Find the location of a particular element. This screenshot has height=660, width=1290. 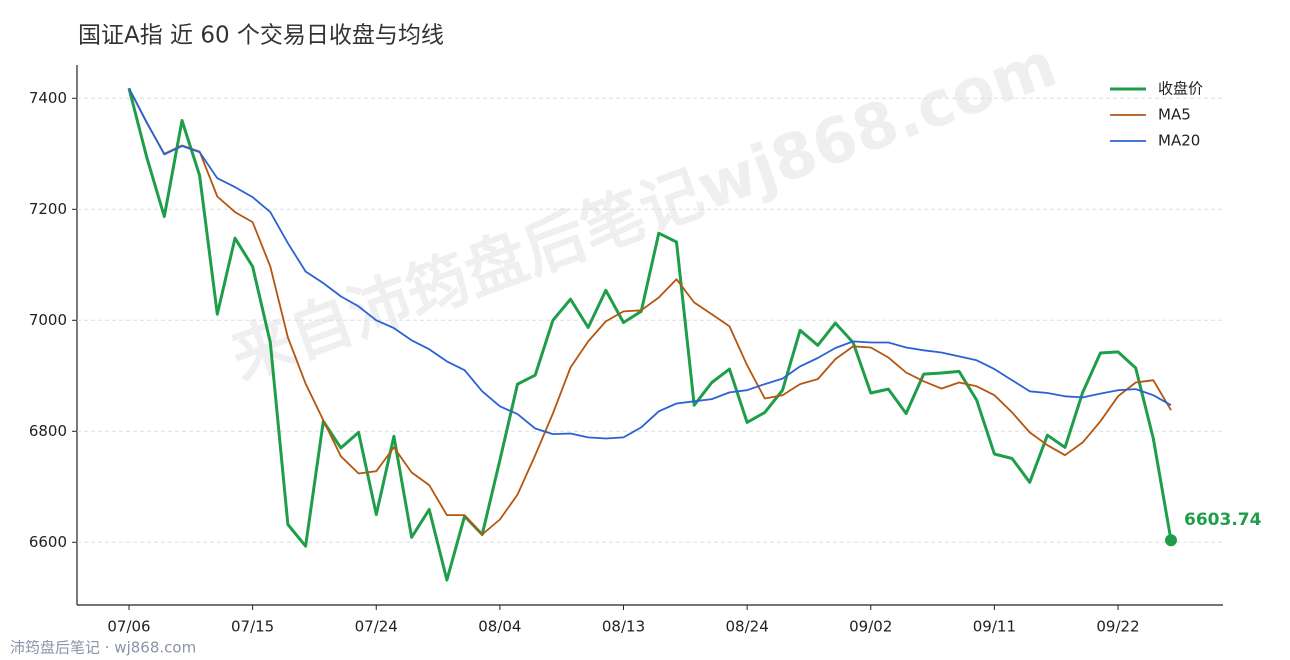

x-tick-label: 08/13 is located at coordinates (623, 627).